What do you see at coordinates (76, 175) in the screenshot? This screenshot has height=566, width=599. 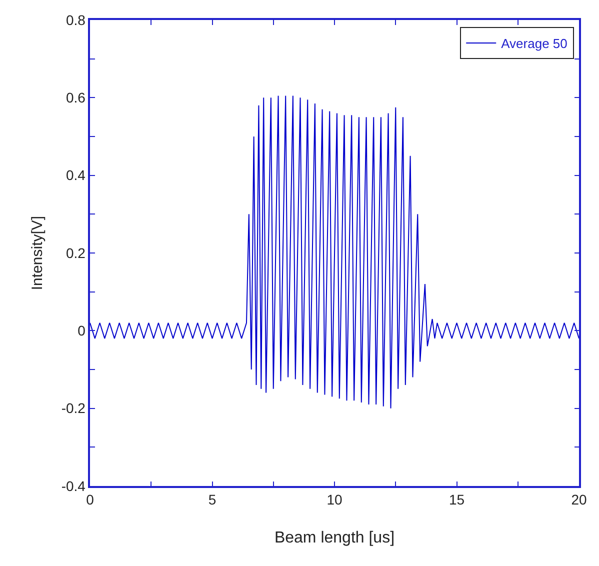 I see `y-tick-label: 0.4` at bounding box center [76, 175].